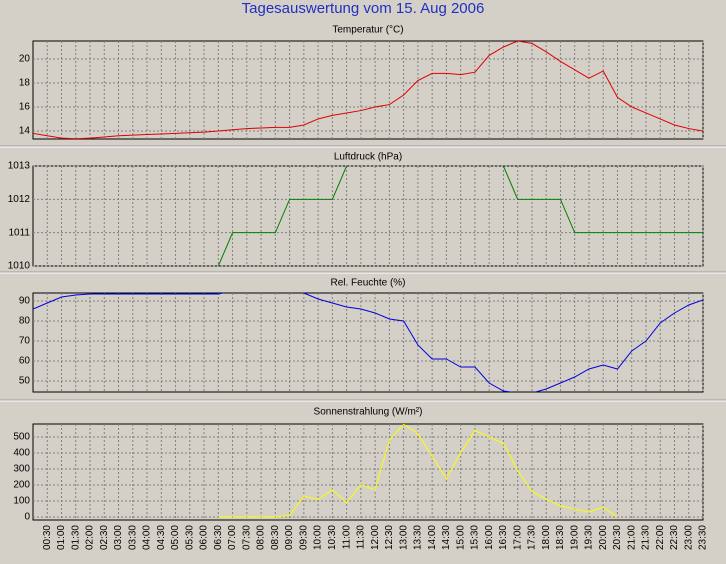 The width and height of the screenshot is (726, 564). What do you see at coordinates (261, 537) in the screenshot?
I see `x-tick-label: 08:00` at bounding box center [261, 537].